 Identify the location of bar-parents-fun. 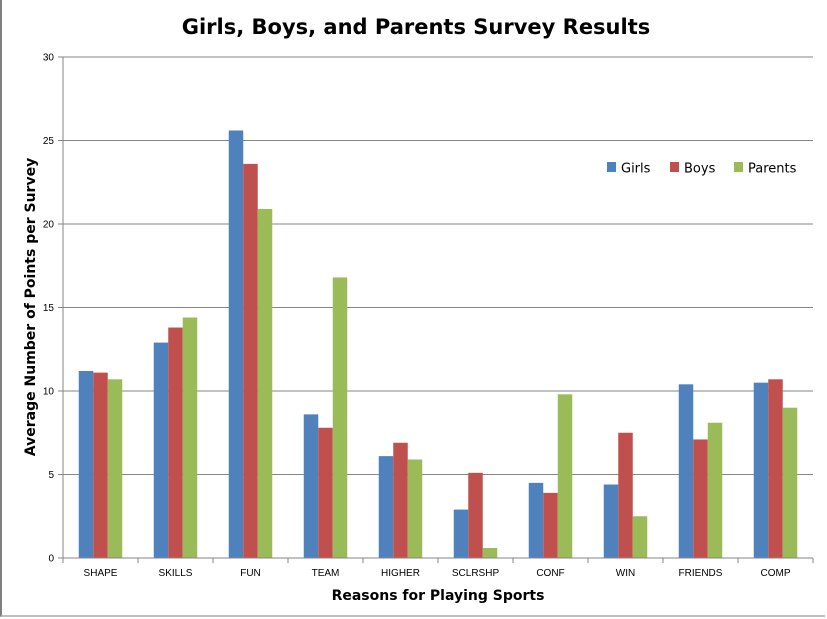
(265, 383).